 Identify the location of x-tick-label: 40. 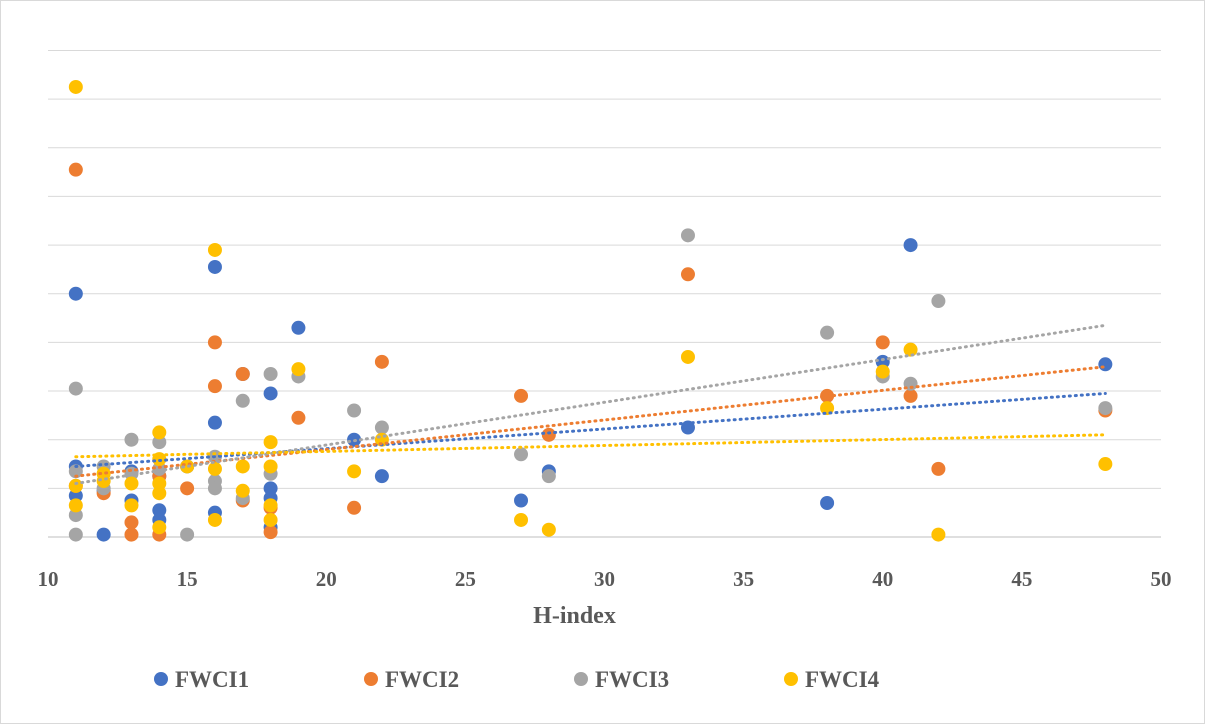
(882, 579).